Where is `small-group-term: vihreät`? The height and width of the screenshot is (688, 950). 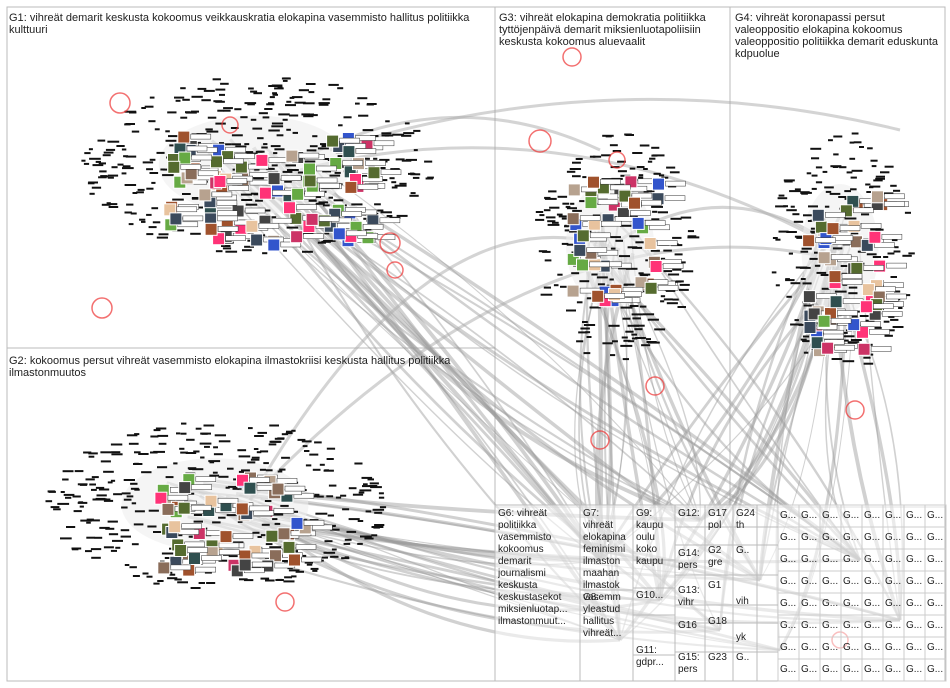 small-group-term: vihreät is located at coordinates (598, 525).